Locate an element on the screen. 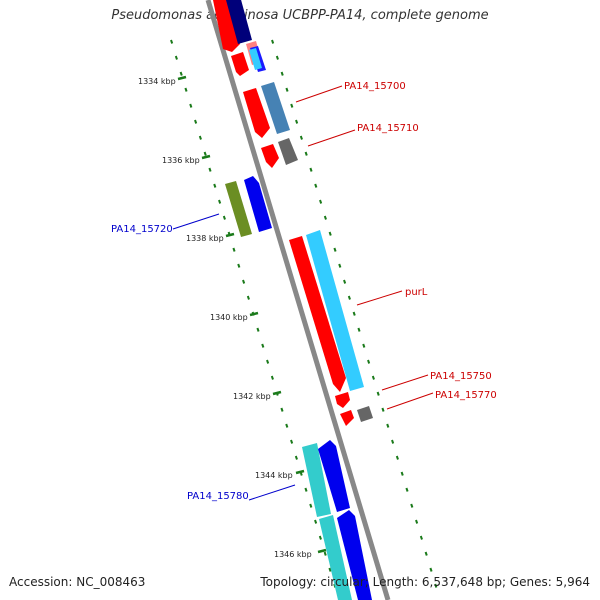  gene-label: purL is located at coordinates (416, 292).